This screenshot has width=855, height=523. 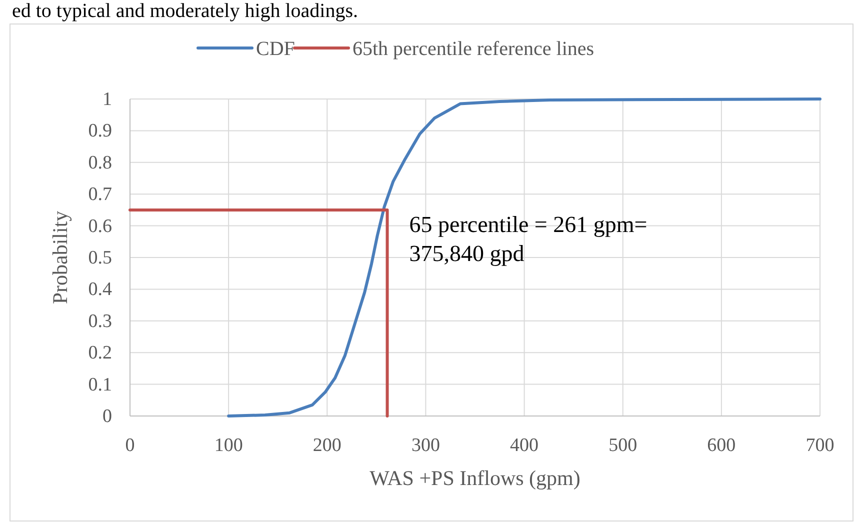 I want to click on y-tick-label: 0.5, so click(x=100, y=258).